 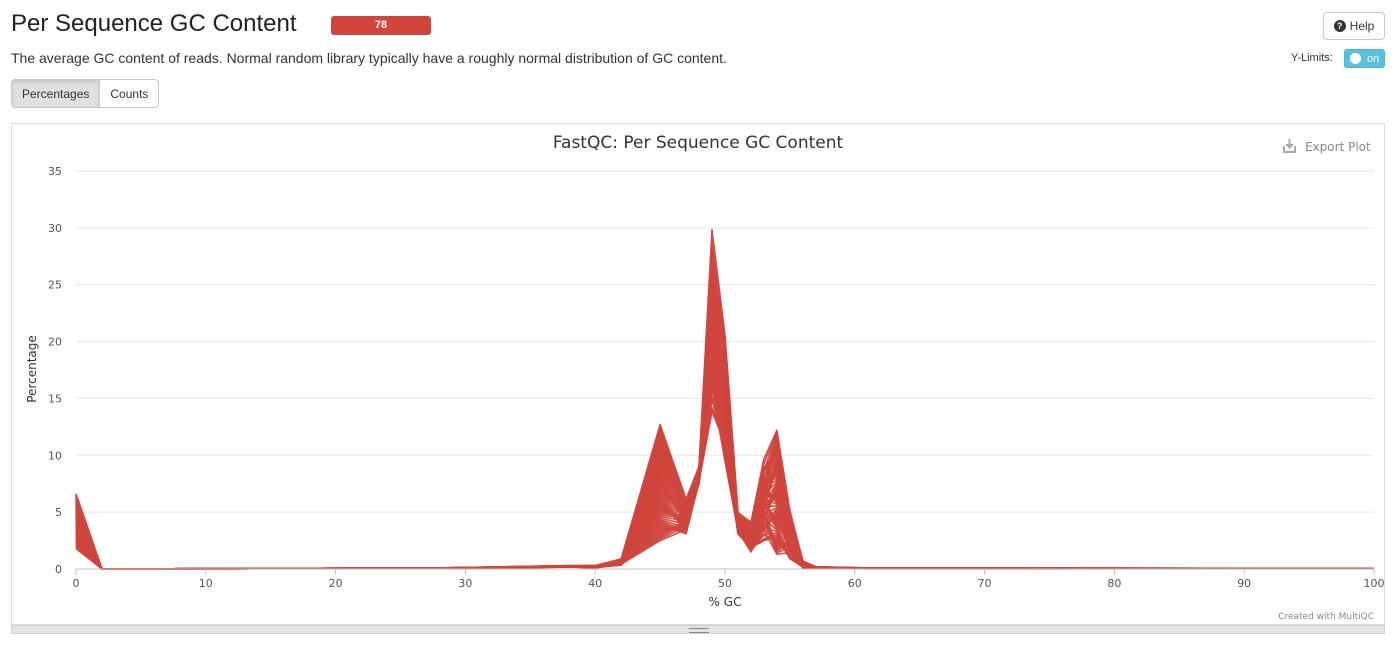 I want to click on tab-percentages: Percentages, so click(x=56, y=93).